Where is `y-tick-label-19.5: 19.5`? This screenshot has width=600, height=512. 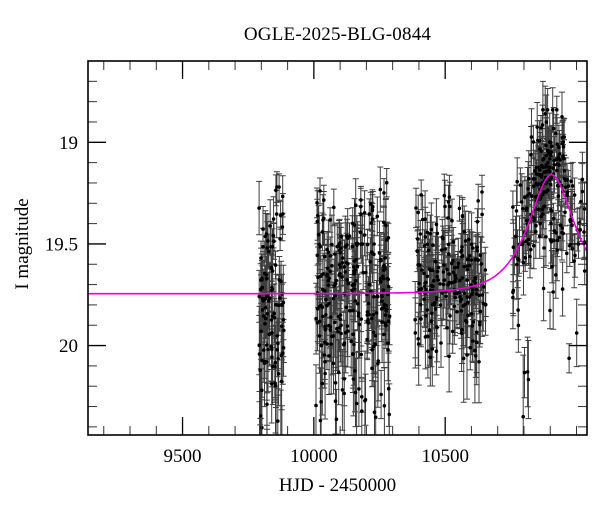
y-tick-label-19.5: 19.5 is located at coordinates (61, 244).